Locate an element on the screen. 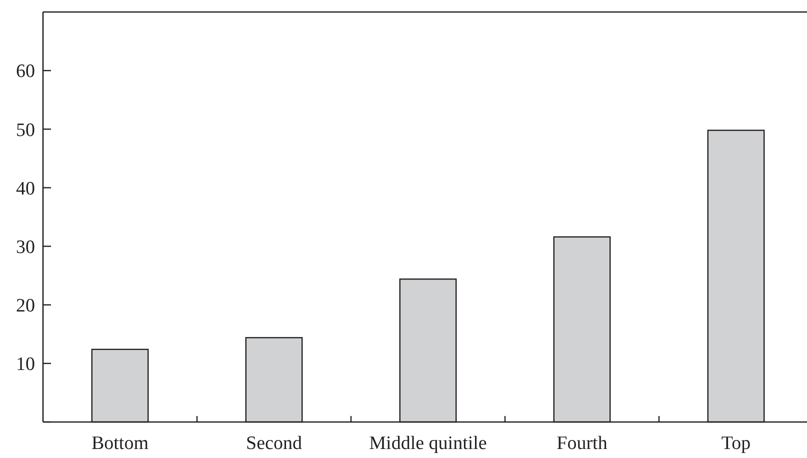 The image size is (807, 458). x-tick-label: Fourth is located at coordinates (582, 443).